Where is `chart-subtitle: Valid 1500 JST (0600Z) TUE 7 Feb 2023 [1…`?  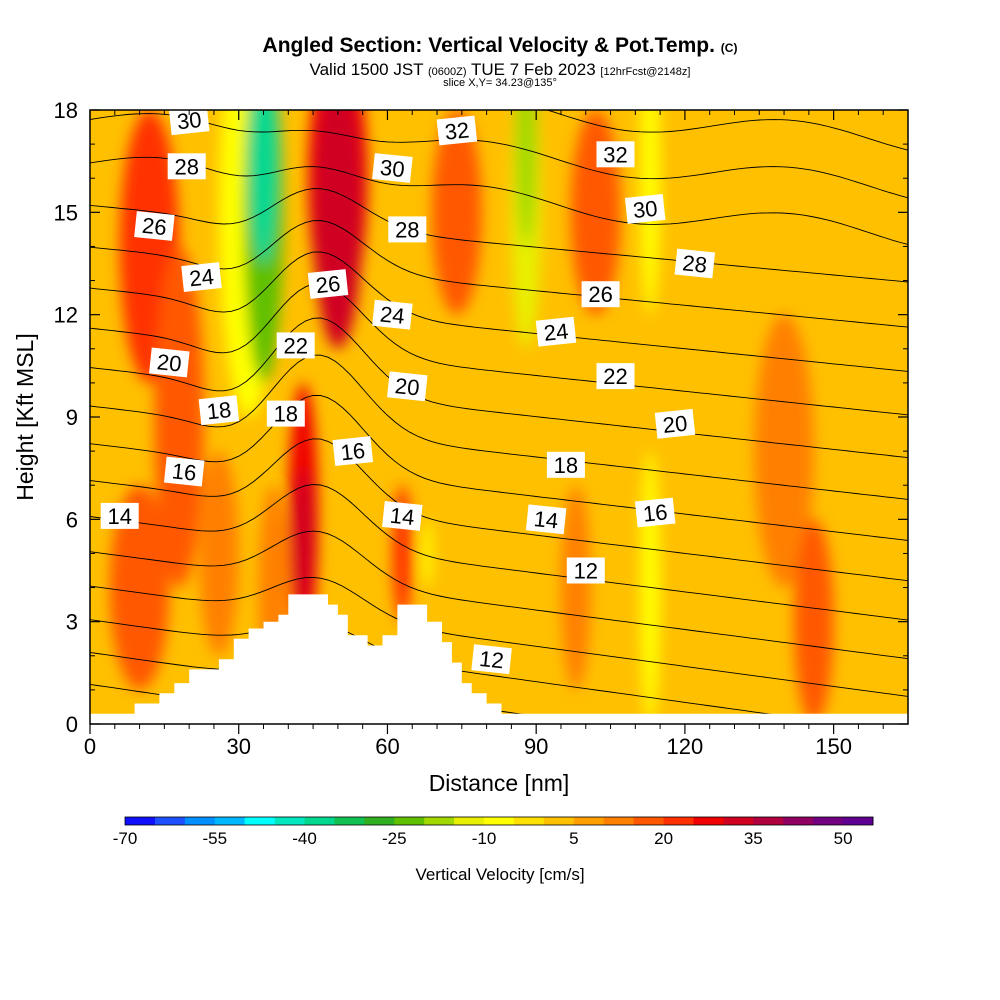
chart-subtitle: Valid 1500 JST (0600Z) TUE 7 Feb 2023 [1… is located at coordinates (500, 70).